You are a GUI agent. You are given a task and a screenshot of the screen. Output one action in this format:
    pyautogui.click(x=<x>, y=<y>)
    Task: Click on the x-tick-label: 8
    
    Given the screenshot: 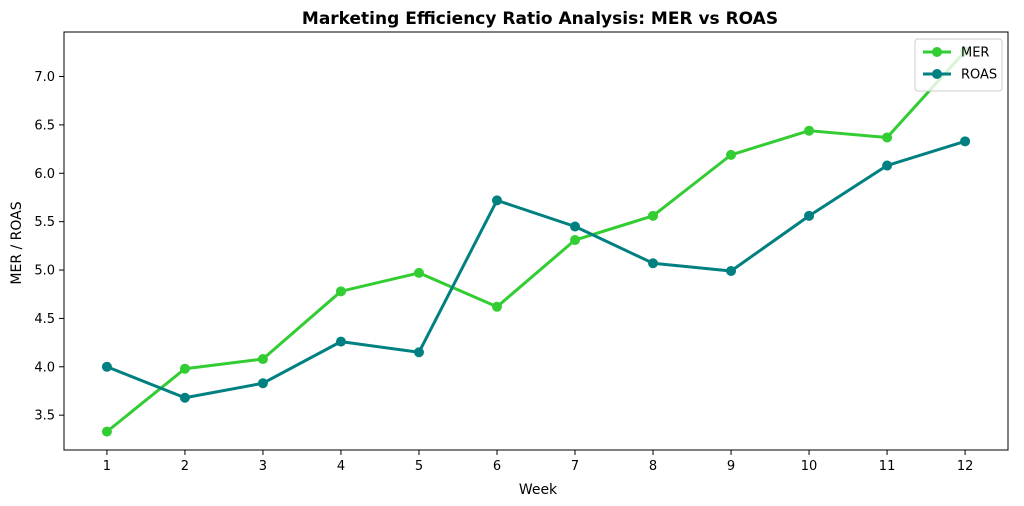 What is the action you would take?
    pyautogui.click(x=653, y=466)
    